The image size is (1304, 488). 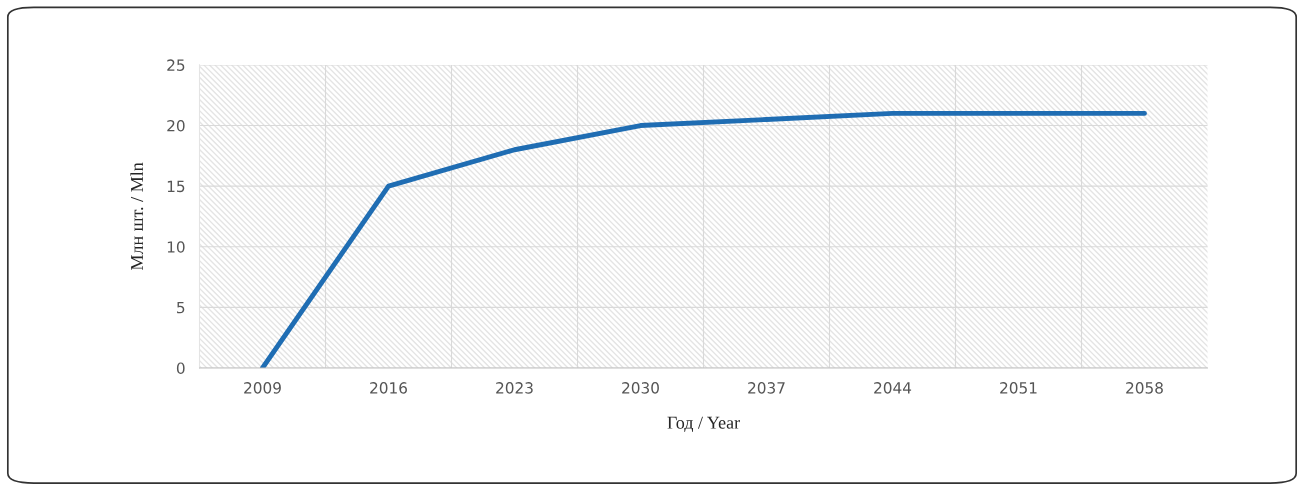 I want to click on y-tick-label: 0, so click(x=180, y=368).